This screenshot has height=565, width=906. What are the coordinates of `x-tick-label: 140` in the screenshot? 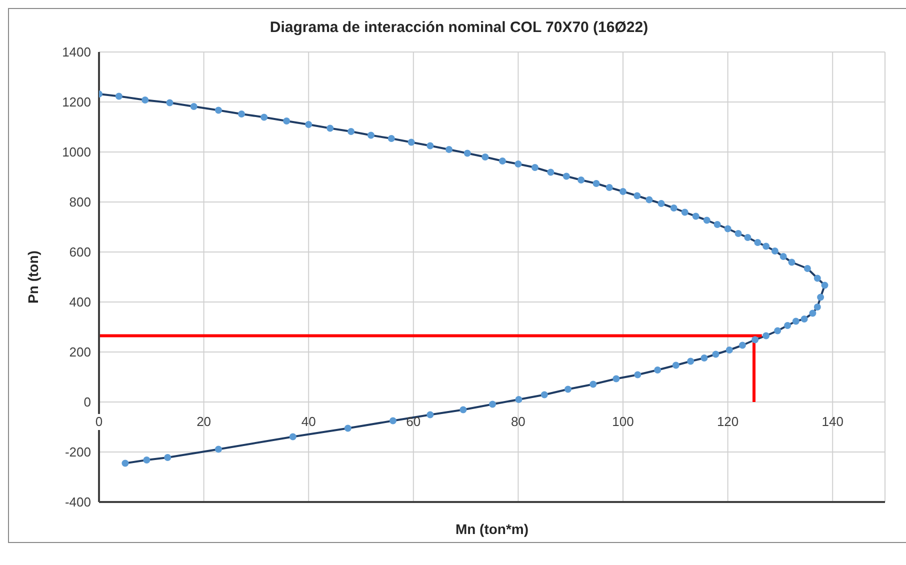 It's located at (833, 421).